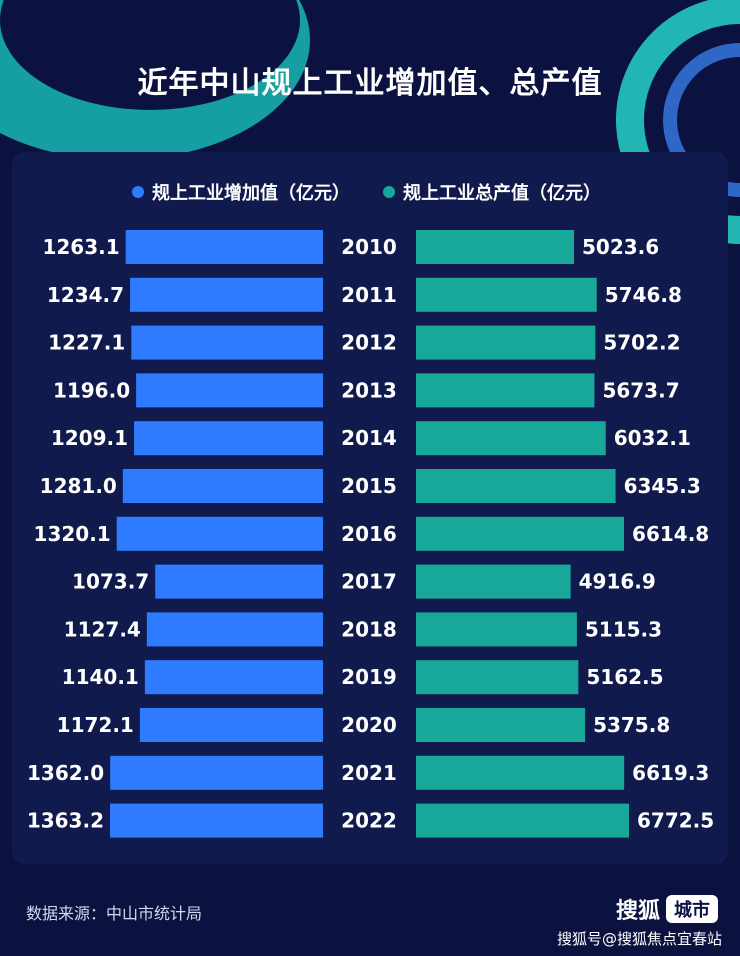 The image size is (740, 956). I want to click on label-gross-output-2022: 6772.5, so click(675, 821).